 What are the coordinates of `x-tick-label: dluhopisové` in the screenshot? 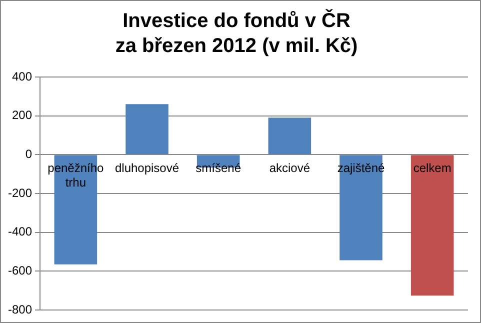 It's located at (147, 168).